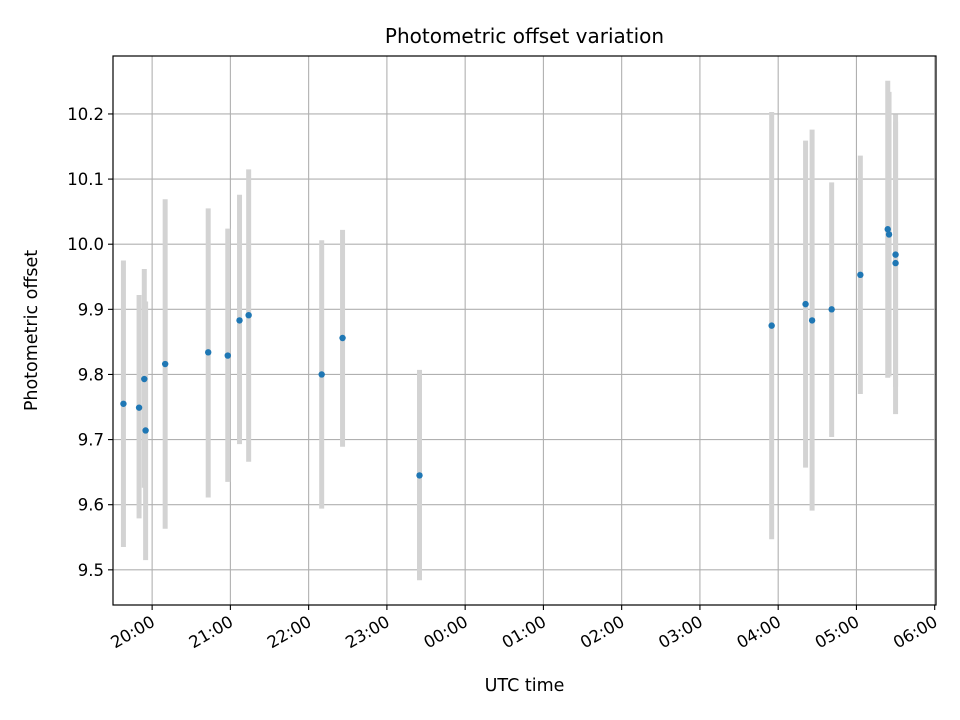 The height and width of the screenshot is (720, 960). I want to click on x-axis-label: UTC time, so click(525, 686).